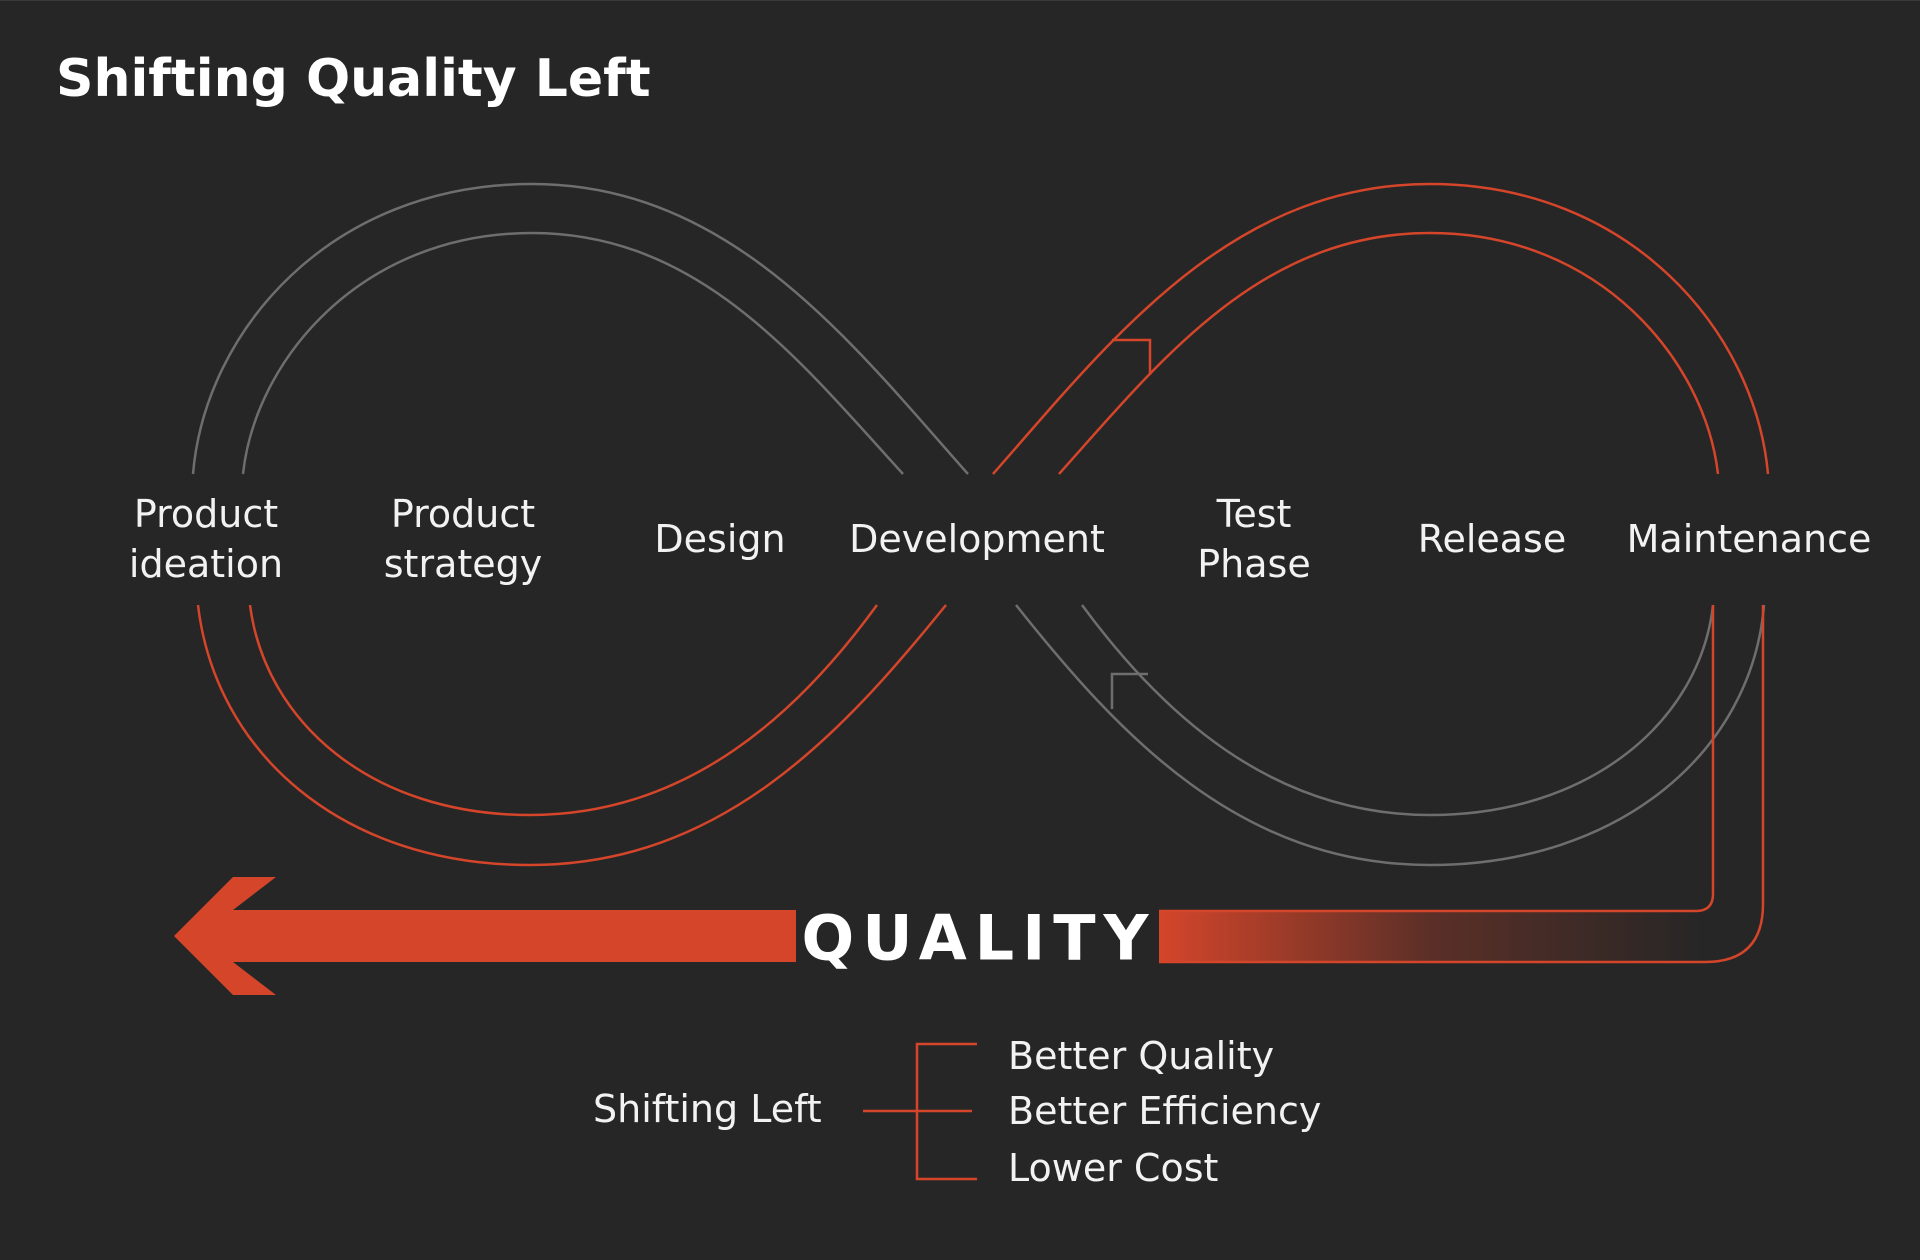 The width and height of the screenshot is (1920, 1260). What do you see at coordinates (707, 1109) in the screenshot?
I see `legend-source-label: Shifting Left` at bounding box center [707, 1109].